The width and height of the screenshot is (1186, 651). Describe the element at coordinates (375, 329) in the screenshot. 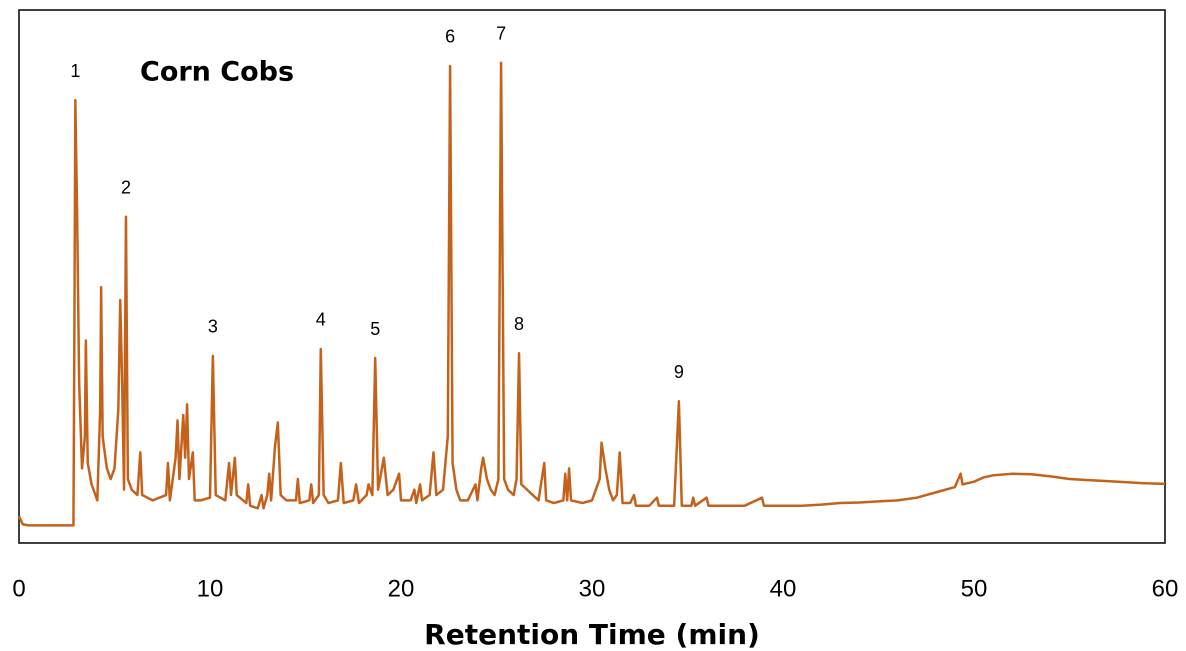

I see `peak-label: 5` at that location.